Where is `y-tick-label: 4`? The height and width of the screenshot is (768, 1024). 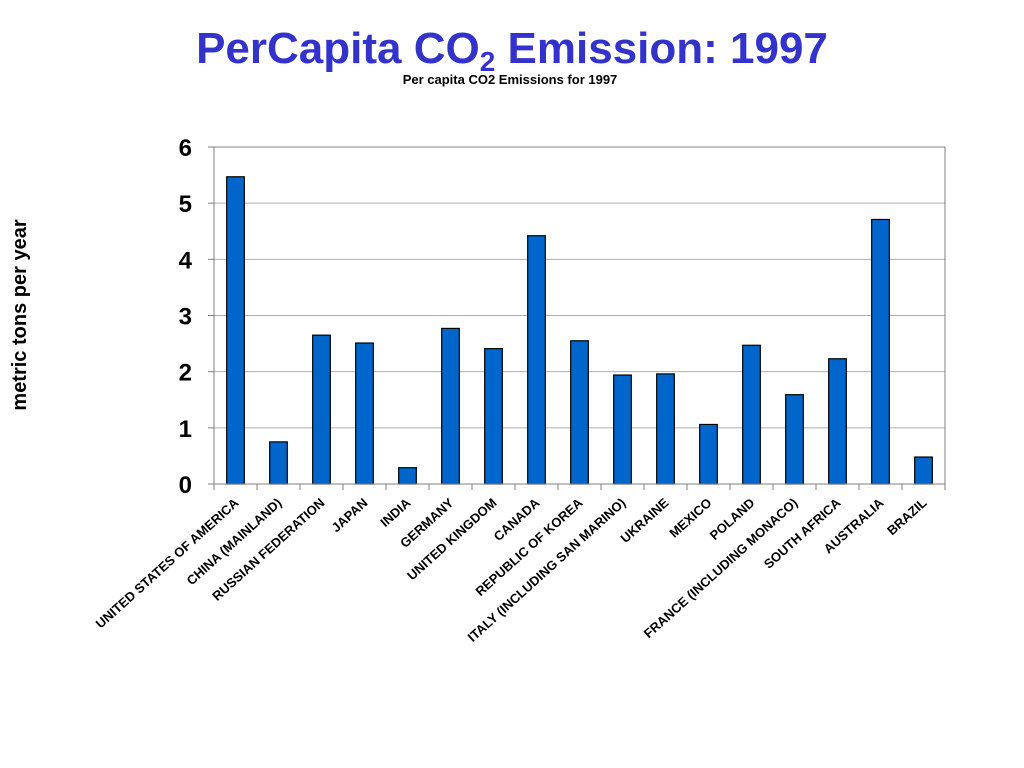
y-tick-label: 4 is located at coordinates (186, 260).